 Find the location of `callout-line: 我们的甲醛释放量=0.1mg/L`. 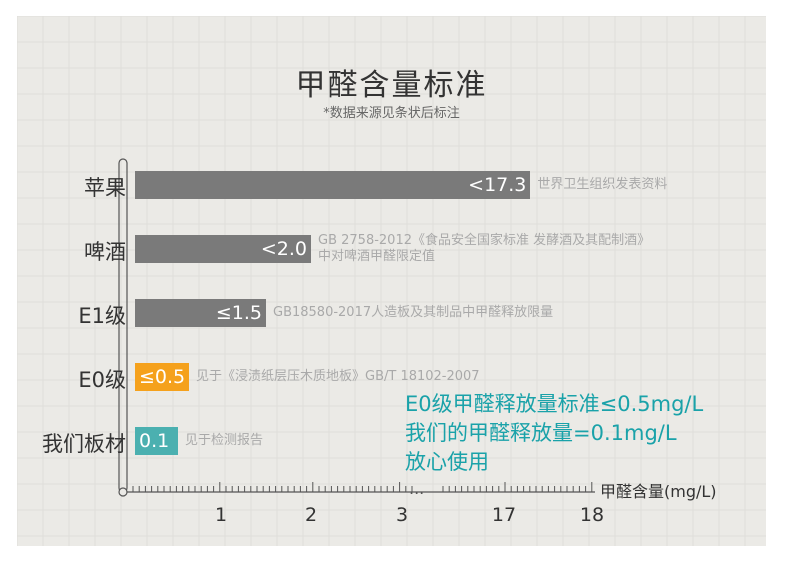

callout-line: 我们的甲醛释放量=0.1mg/L is located at coordinates (541, 433).